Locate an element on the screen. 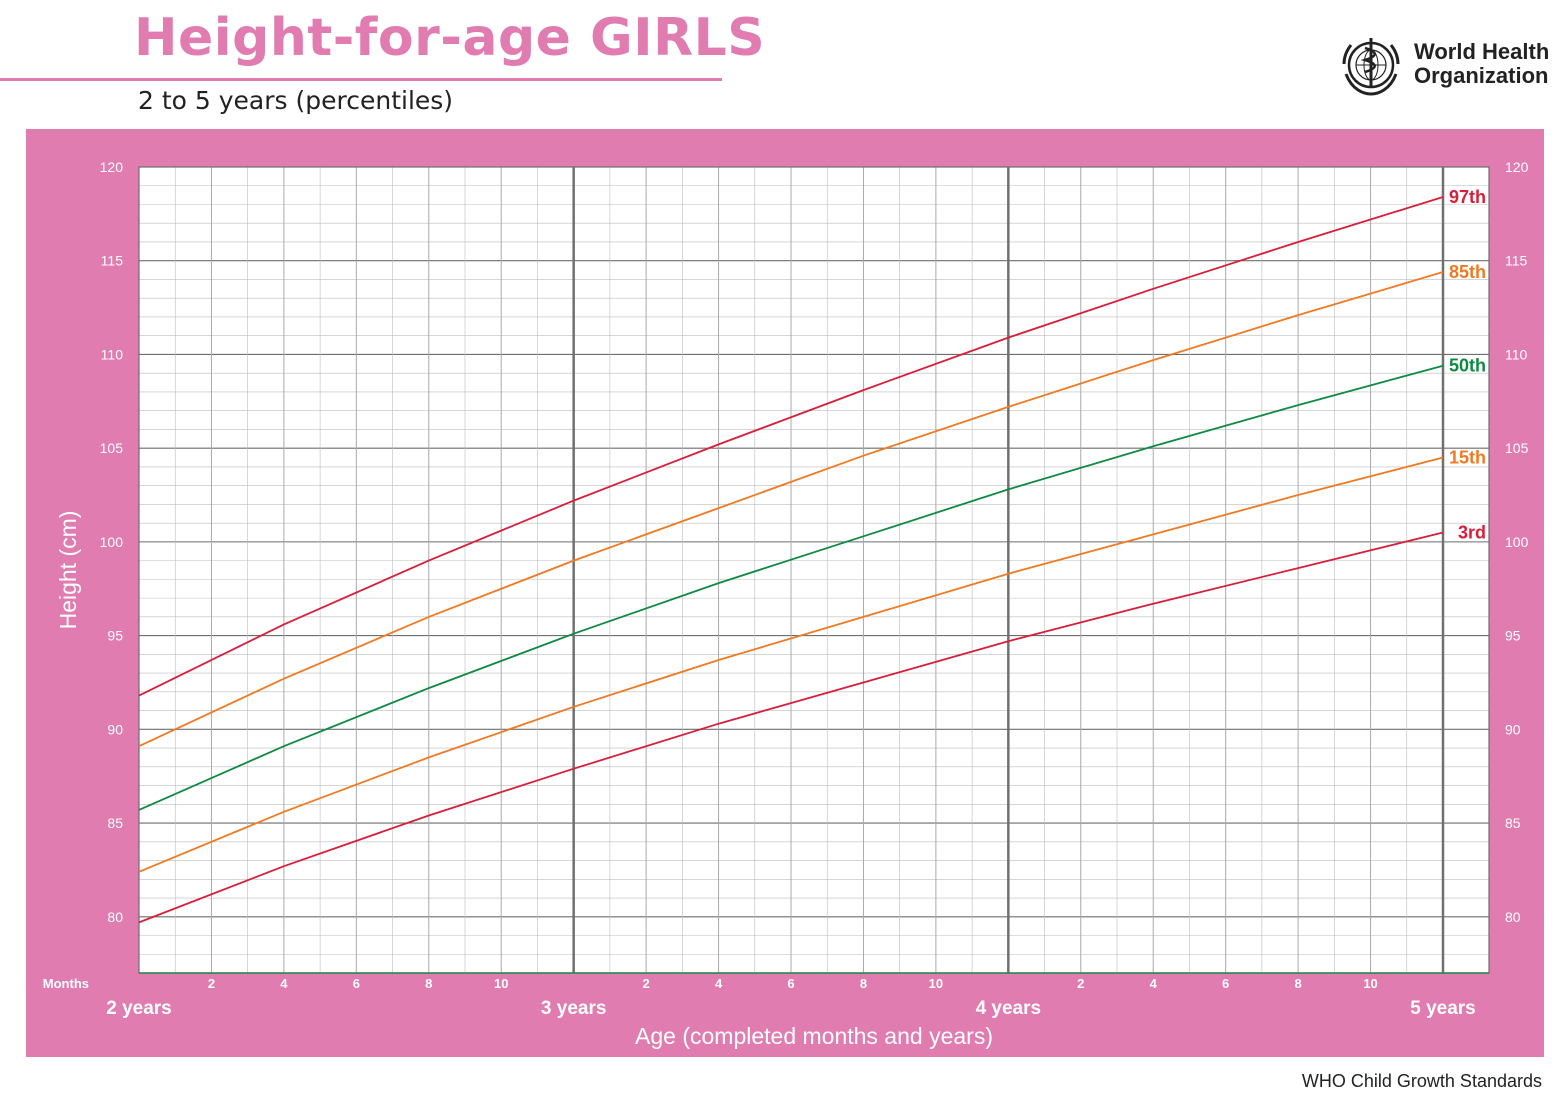  year-label: 4 years is located at coordinates (1009, 1008).